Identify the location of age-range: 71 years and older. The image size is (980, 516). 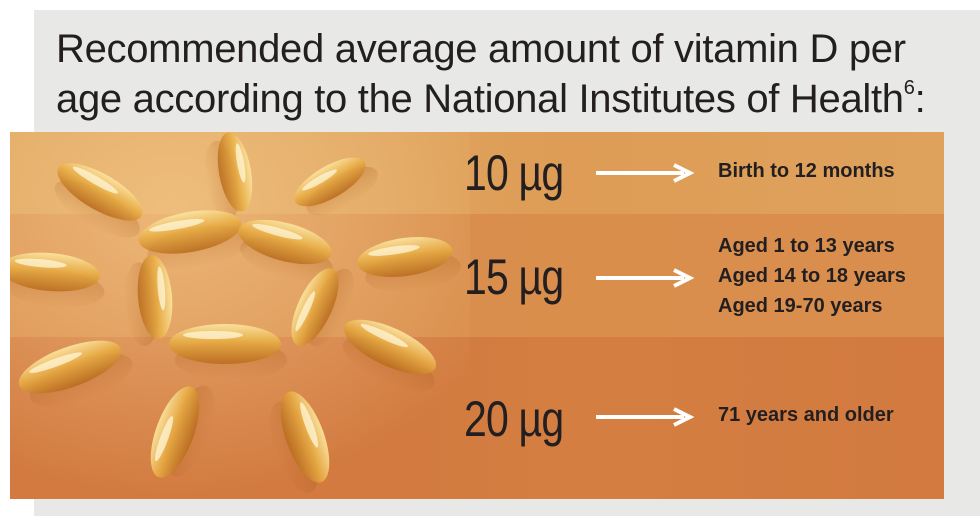
(806, 415).